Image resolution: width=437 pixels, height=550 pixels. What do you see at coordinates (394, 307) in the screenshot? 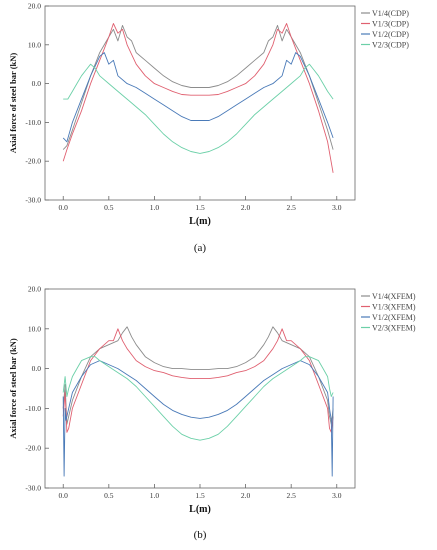
I see `legend-entry: V1/3(XFEM)` at bounding box center [394, 307].